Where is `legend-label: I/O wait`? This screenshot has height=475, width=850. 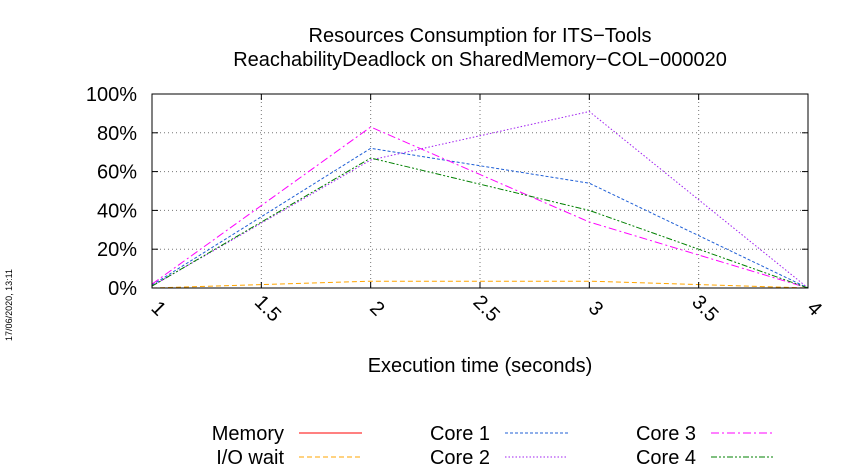
legend-label: I/O wait is located at coordinates (250, 458).